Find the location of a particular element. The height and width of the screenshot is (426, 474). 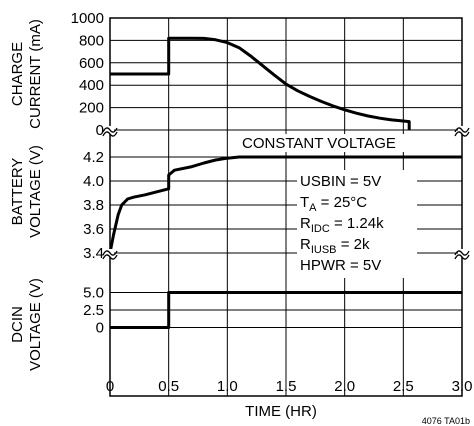

condition-line: HPWR = 5V is located at coordinates (340, 265).